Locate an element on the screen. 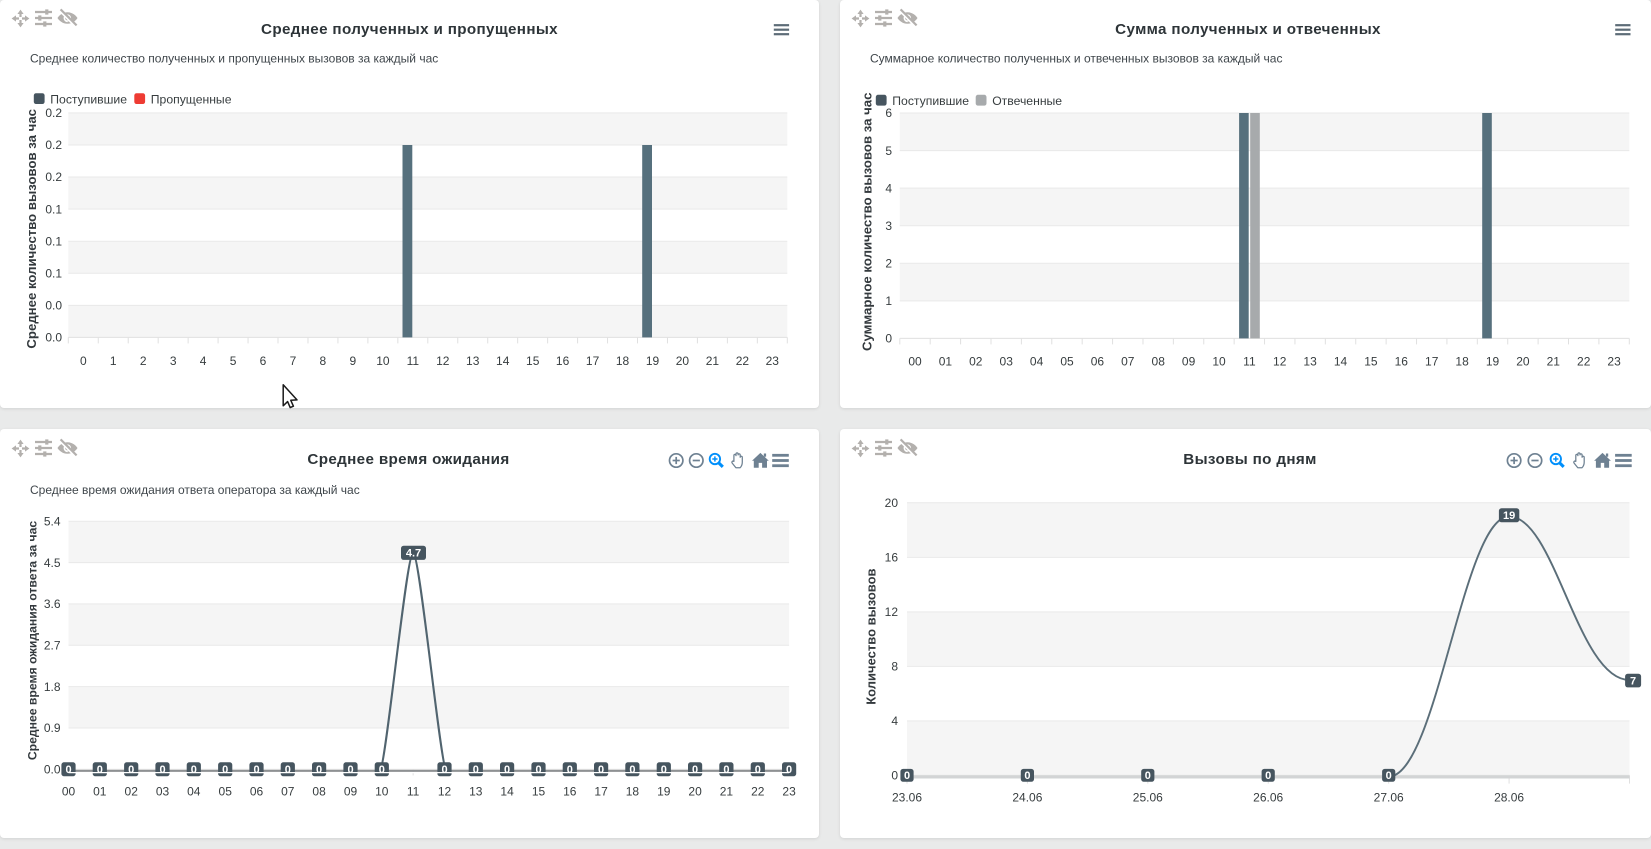 The height and width of the screenshot is (849, 1651). svg-text: 4.5 is located at coordinates (52, 563).